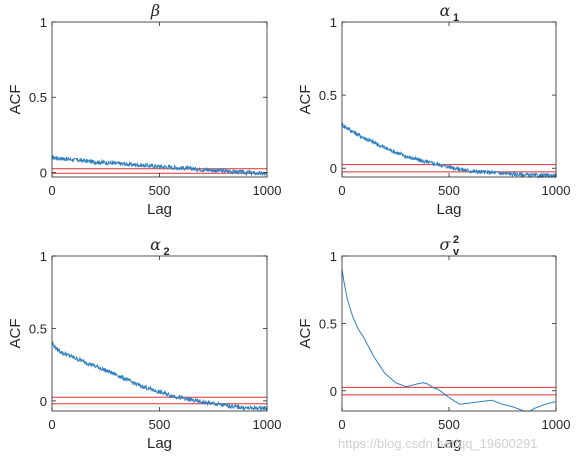  I want to click on panel-title: β, so click(155, 10).